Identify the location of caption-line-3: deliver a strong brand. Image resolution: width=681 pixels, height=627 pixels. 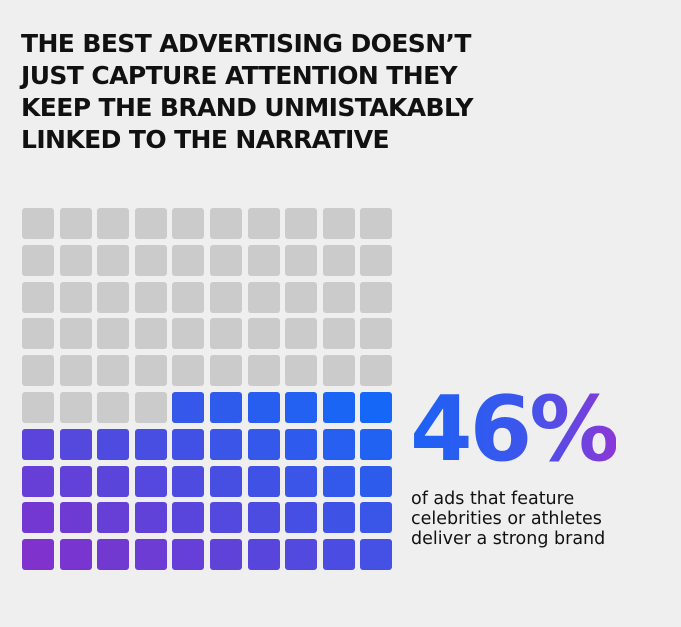
(508, 539).